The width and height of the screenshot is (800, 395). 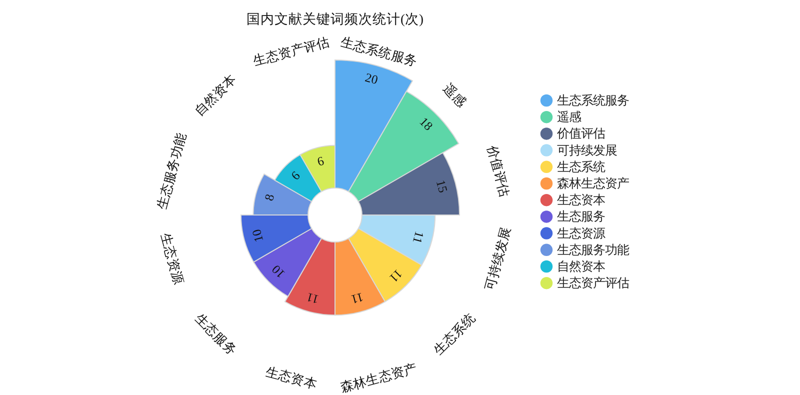 I want to click on data-label: 18, so click(x=426, y=124).